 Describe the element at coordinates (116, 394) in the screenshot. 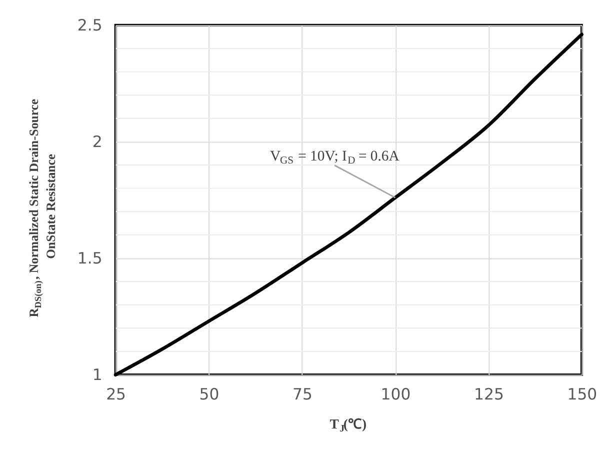

I see `x-tick-label: 25` at that location.